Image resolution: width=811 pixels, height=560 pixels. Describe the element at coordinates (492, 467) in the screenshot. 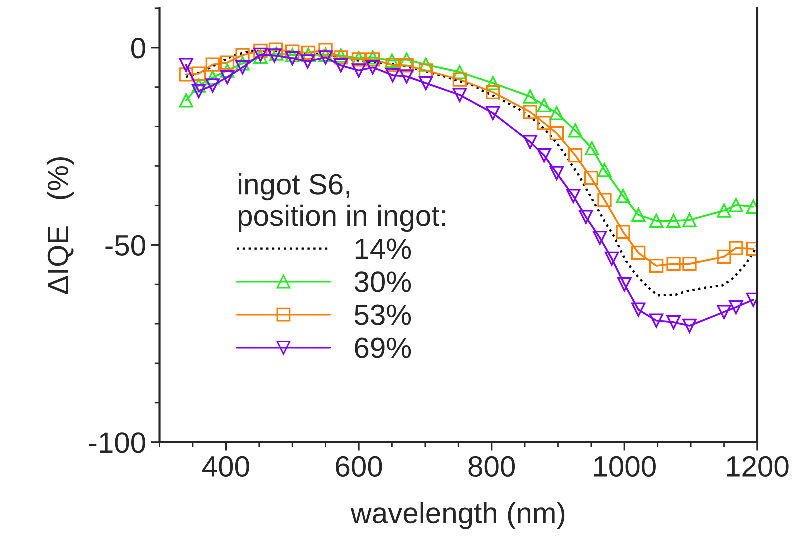

I see `x-tick-label: 800` at that location.